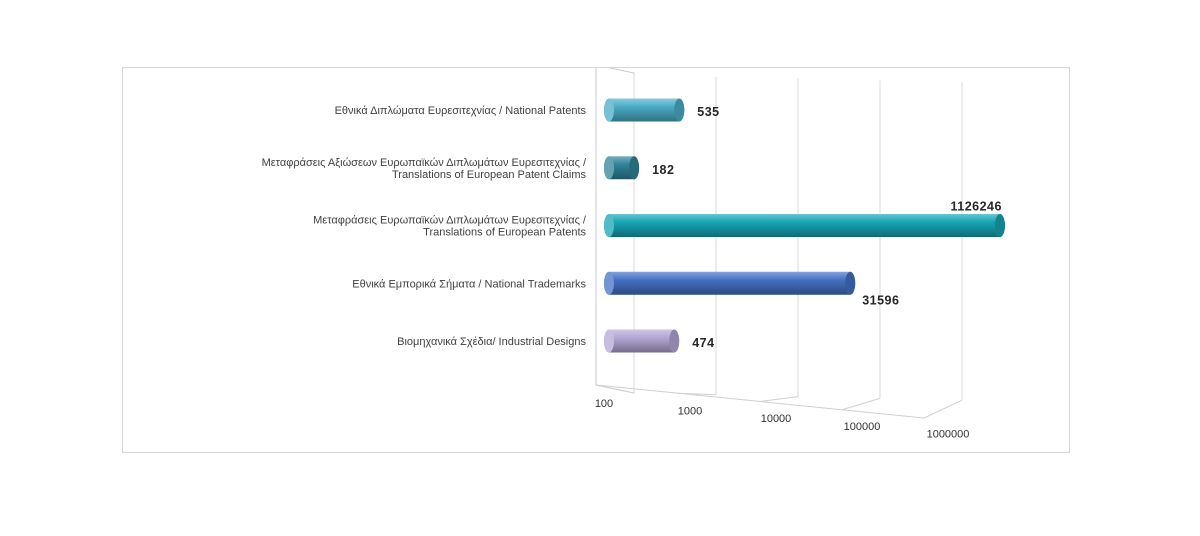 The height and width of the screenshot is (536, 1200). What do you see at coordinates (880, 300) in the screenshot?
I see `data-label: 31596` at bounding box center [880, 300].